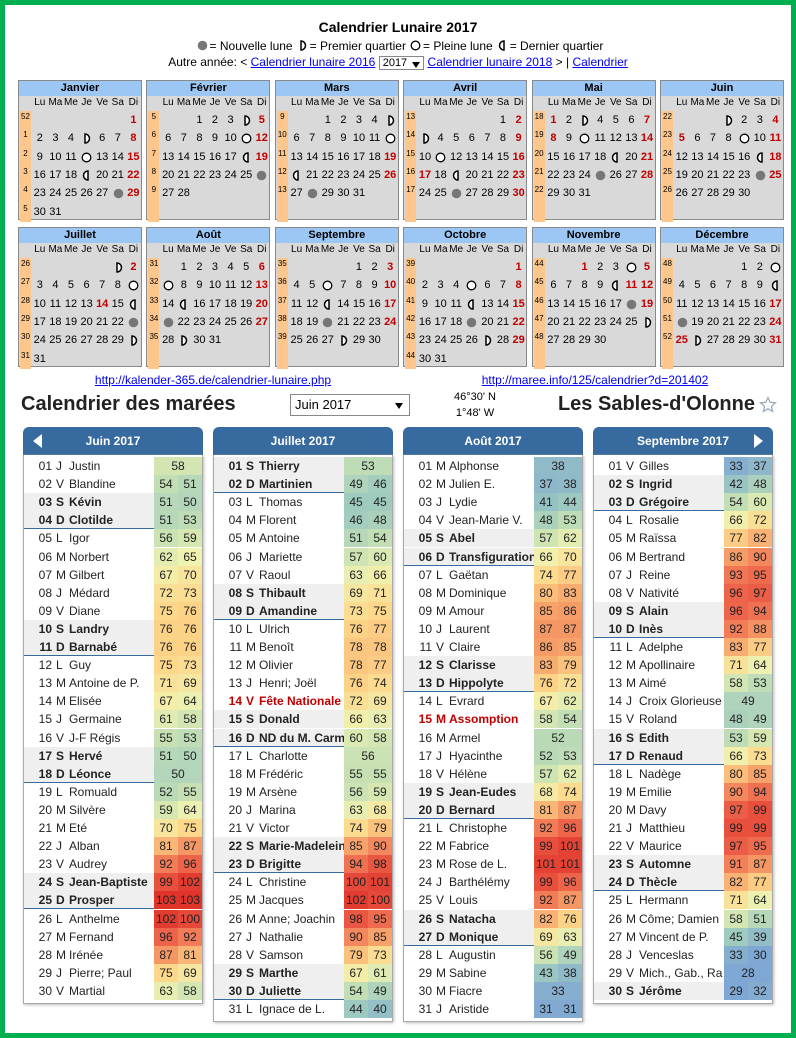 The width and height of the screenshot is (796, 1038). I want to click on saint-name: Blandine, so click(92, 484).